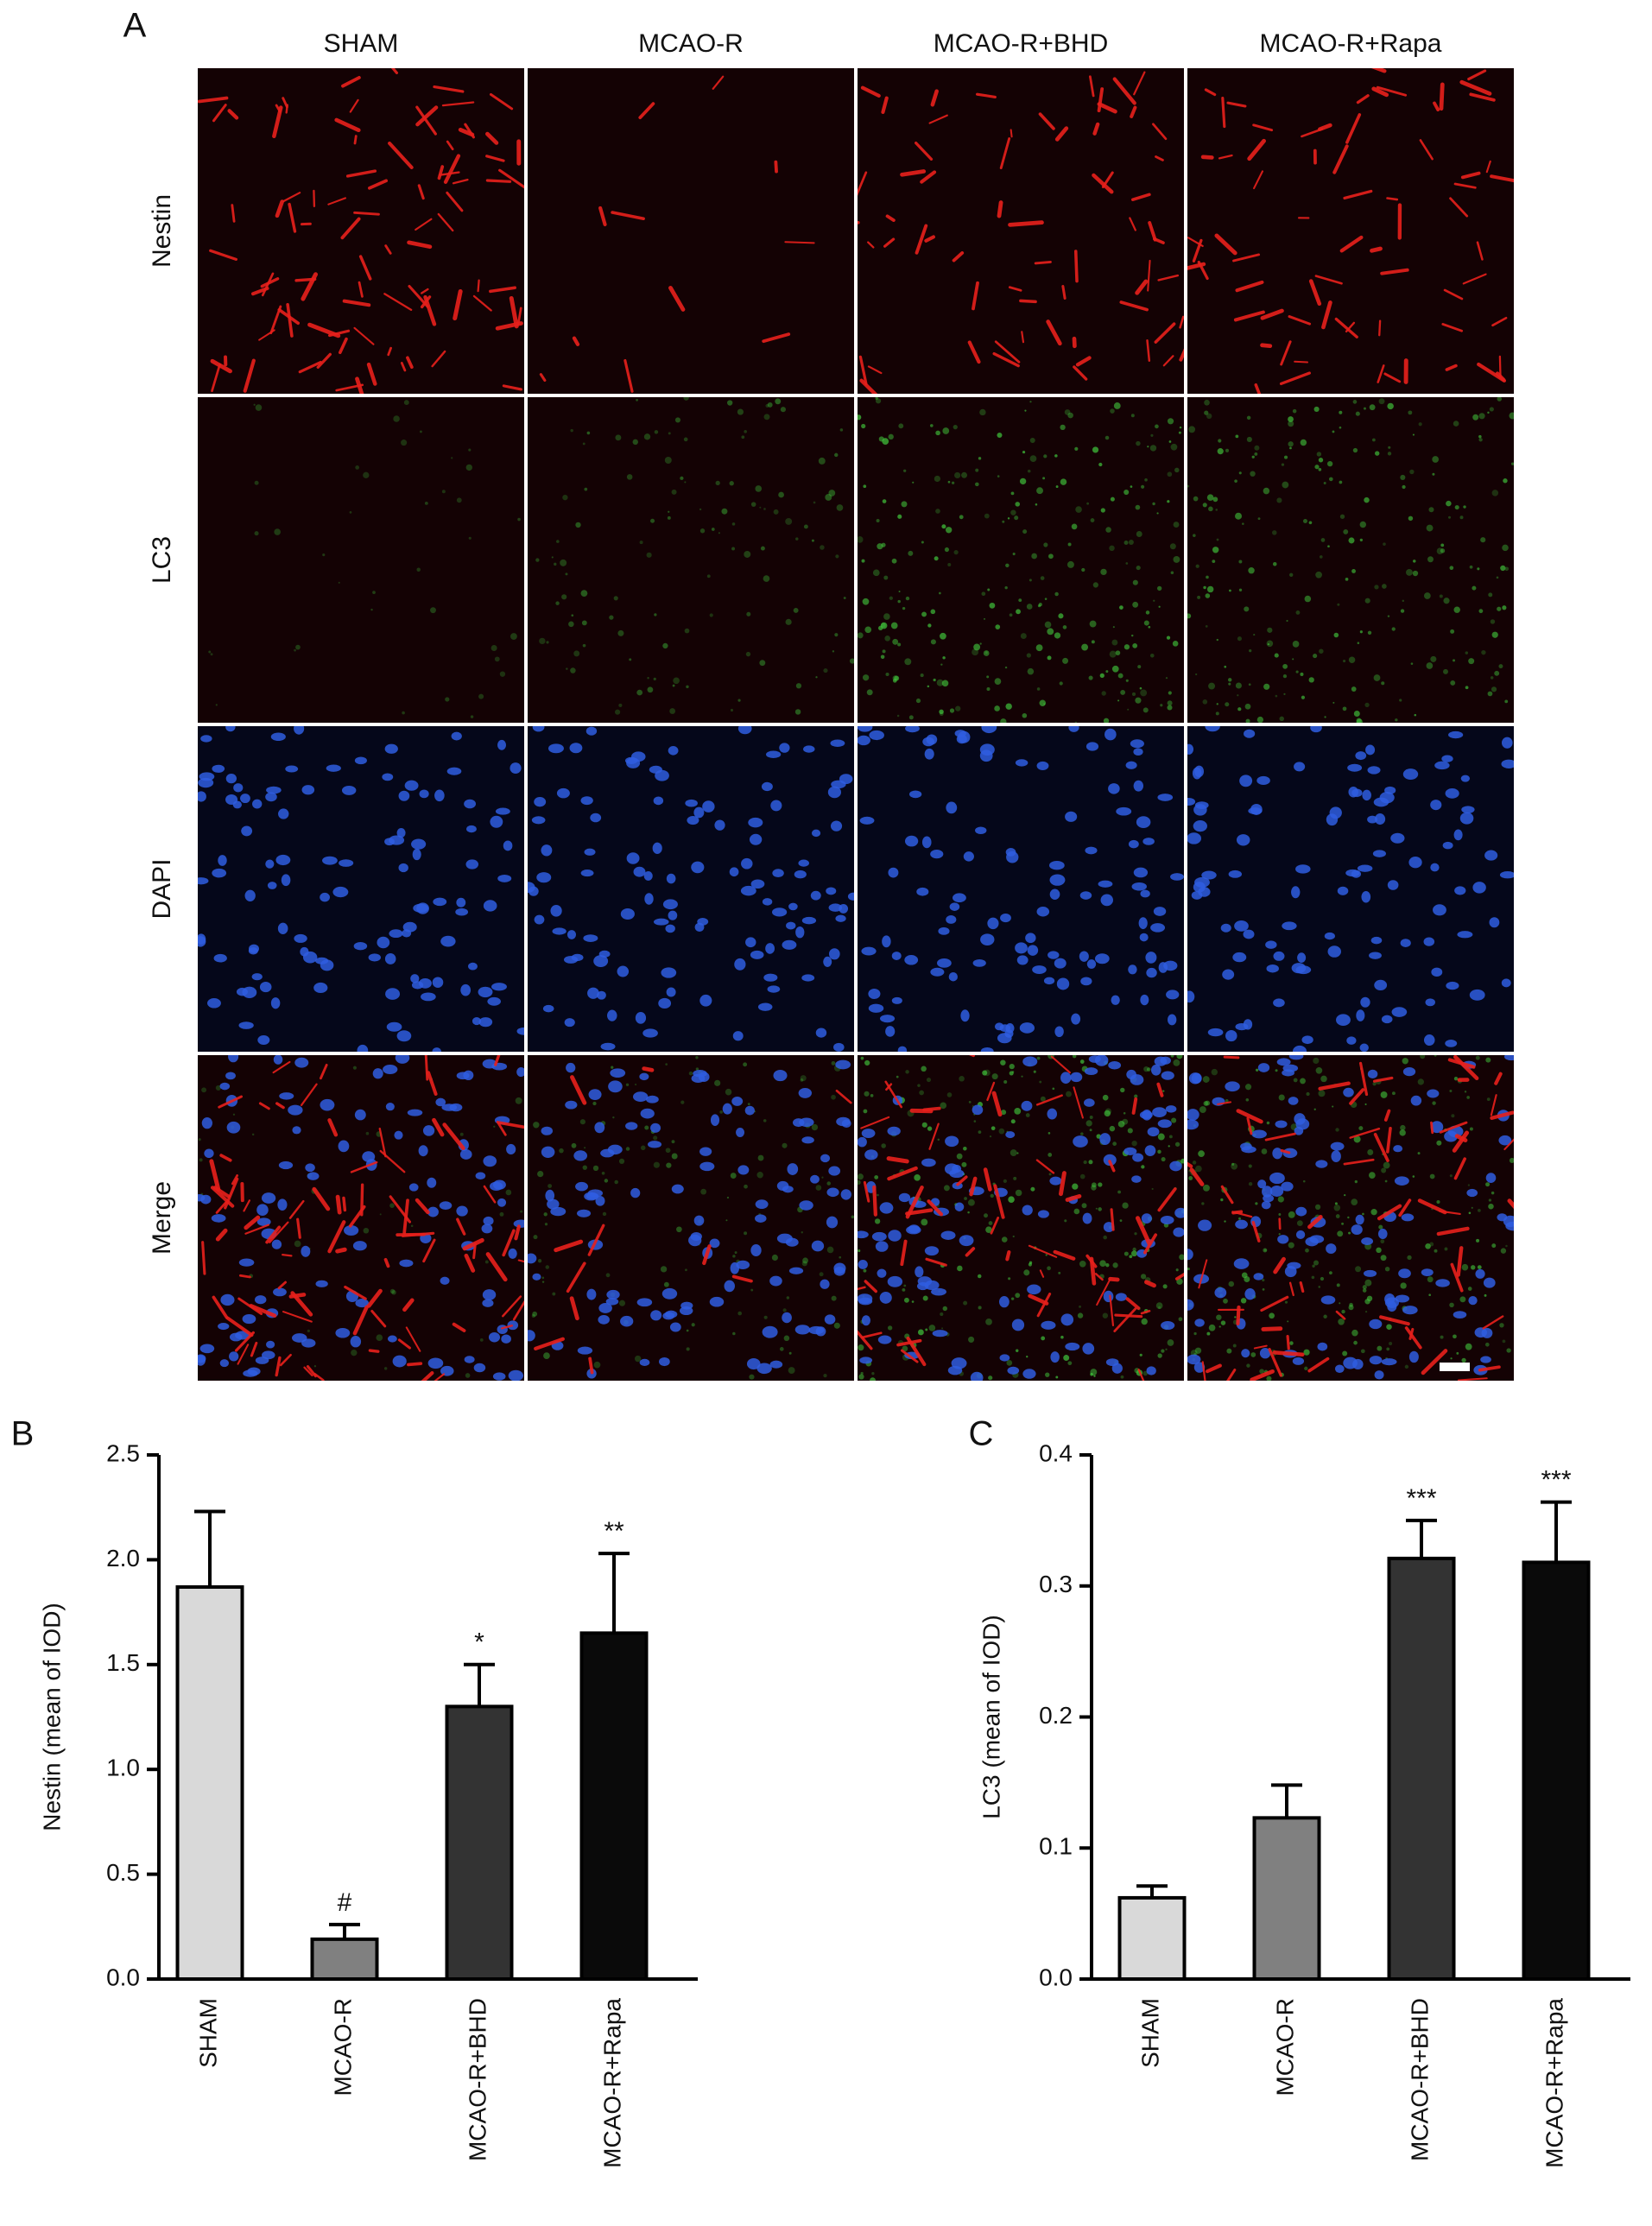 Image resolution: width=1652 pixels, height=2226 pixels. I want to click on column-header: MCAO-R+Rapa, so click(1351, 43).